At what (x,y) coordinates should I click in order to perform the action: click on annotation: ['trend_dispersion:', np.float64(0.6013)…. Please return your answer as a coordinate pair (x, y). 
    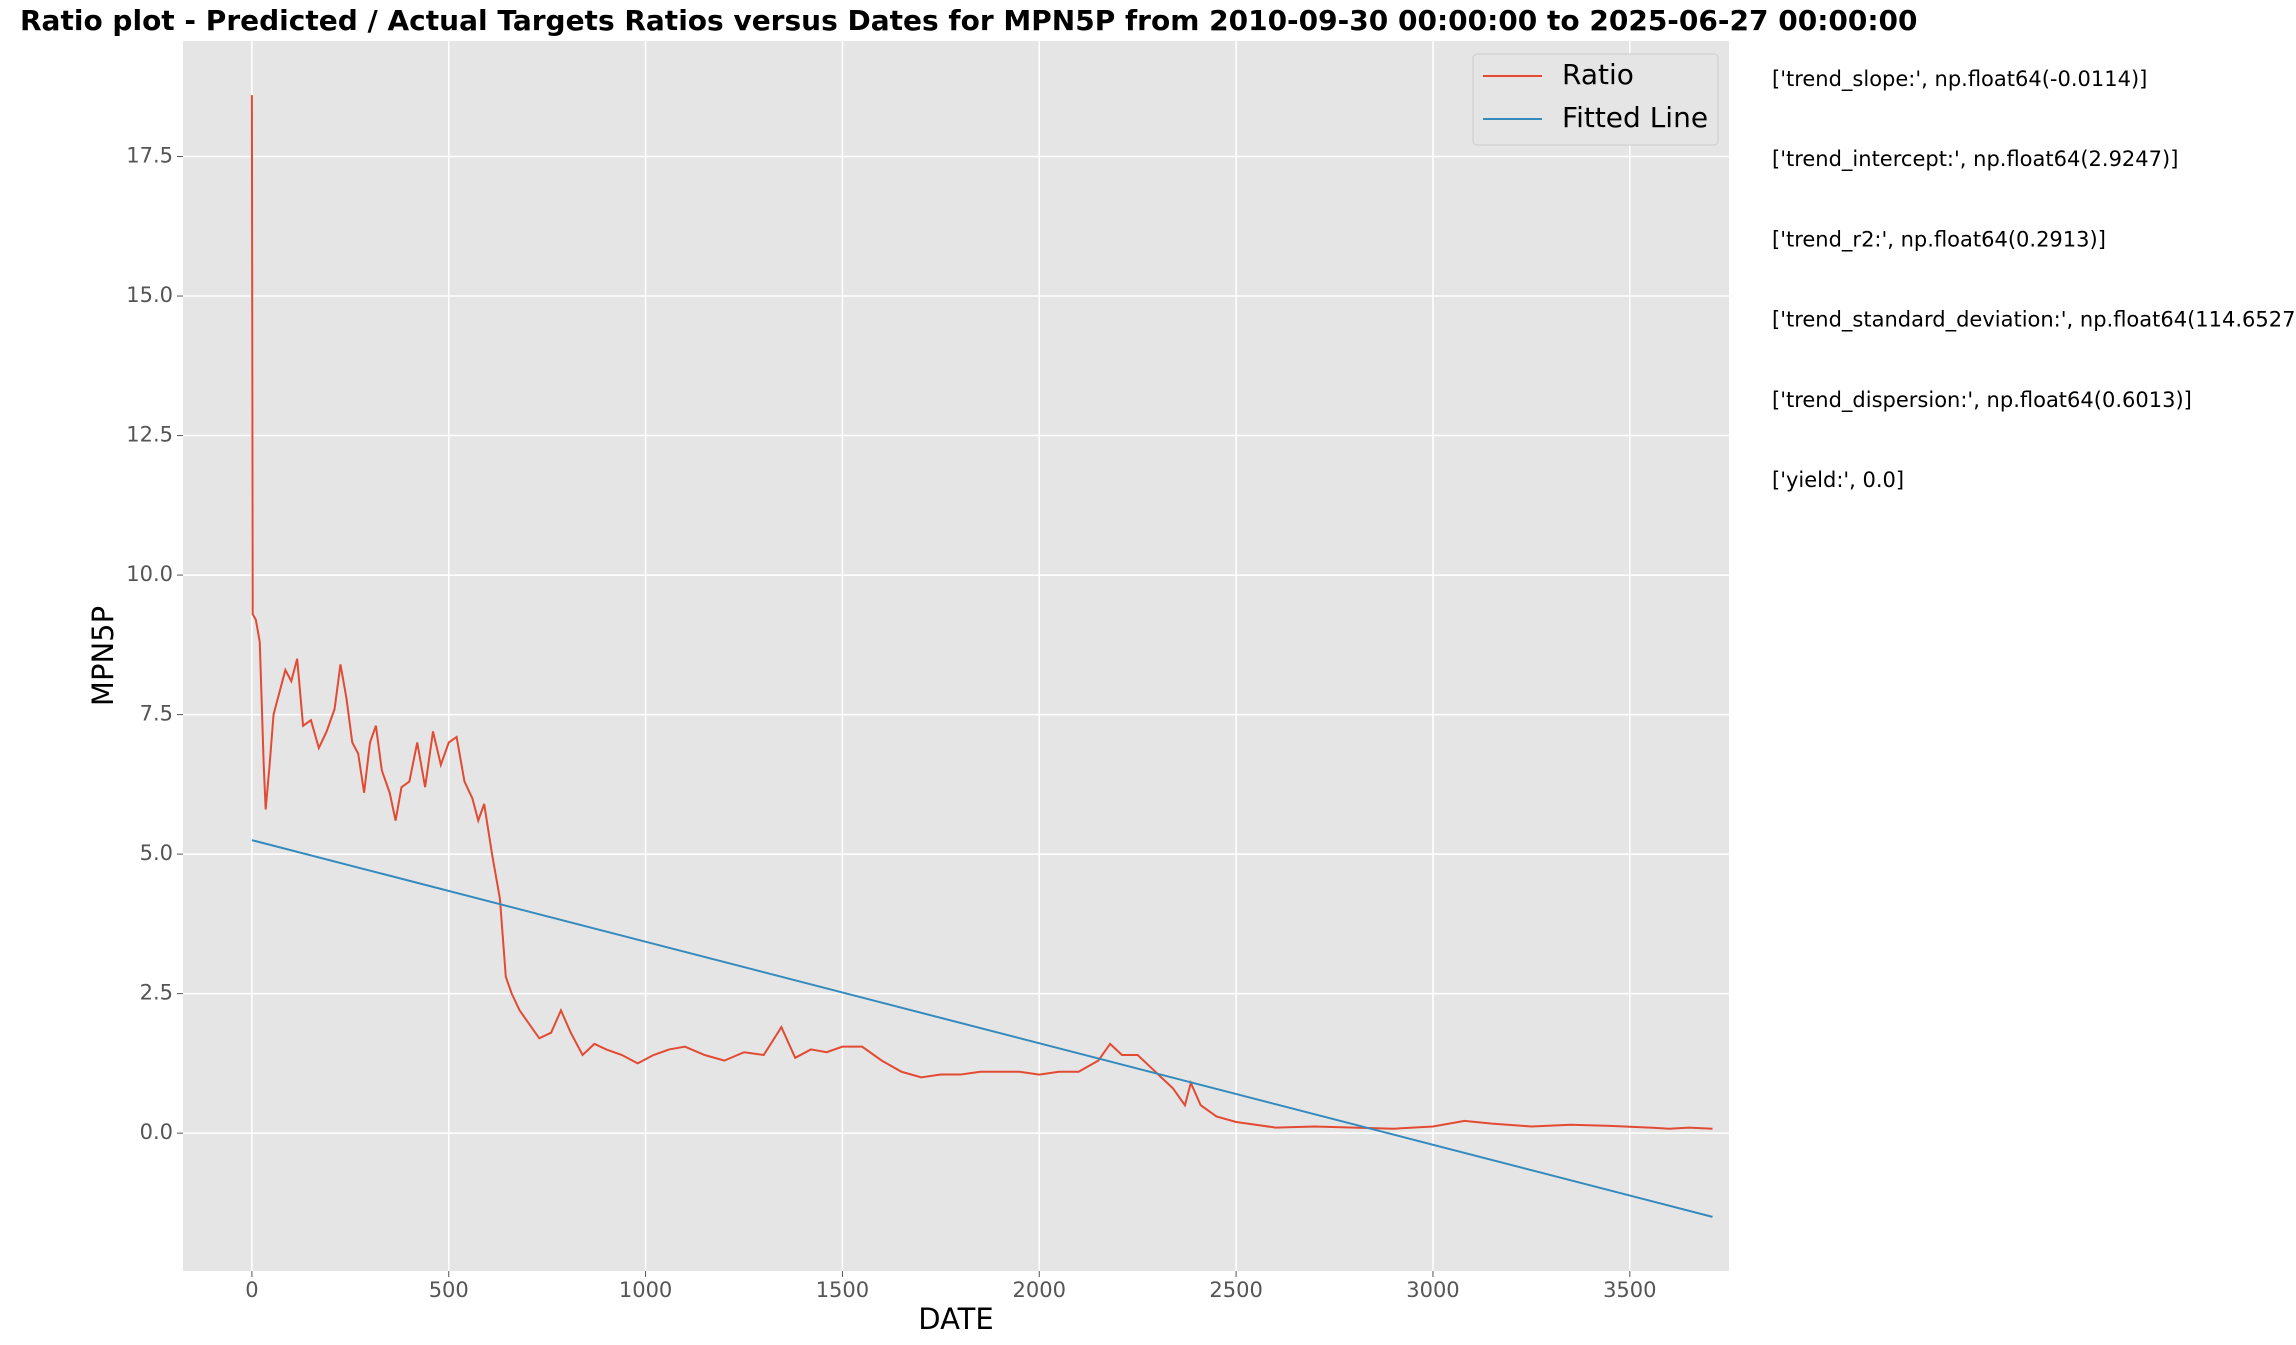
    Looking at the image, I should click on (1982, 400).